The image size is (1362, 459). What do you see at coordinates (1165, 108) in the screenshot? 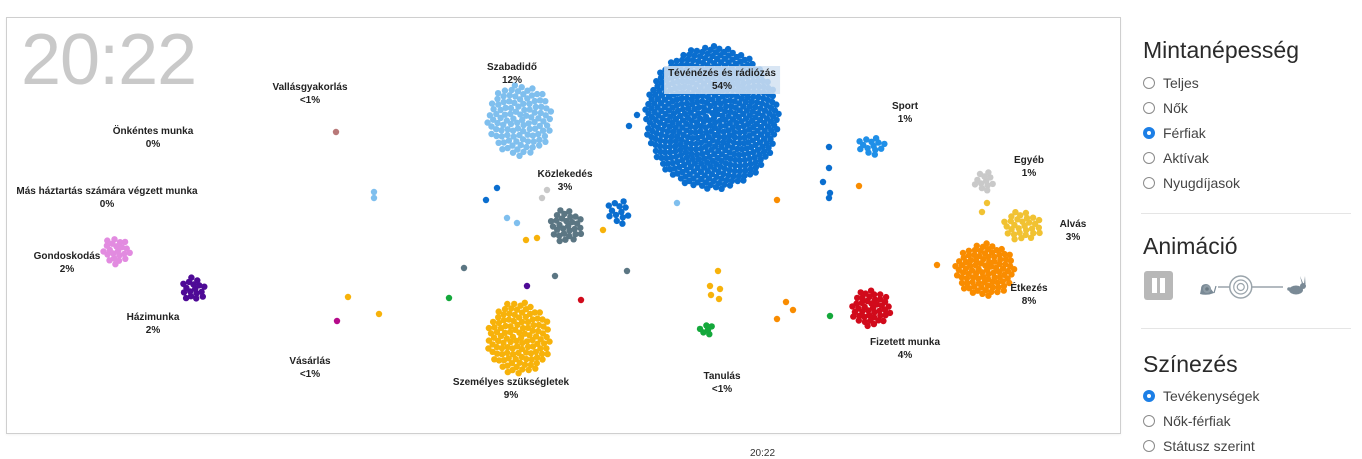
I see `population-option-women: Nők` at bounding box center [1165, 108].